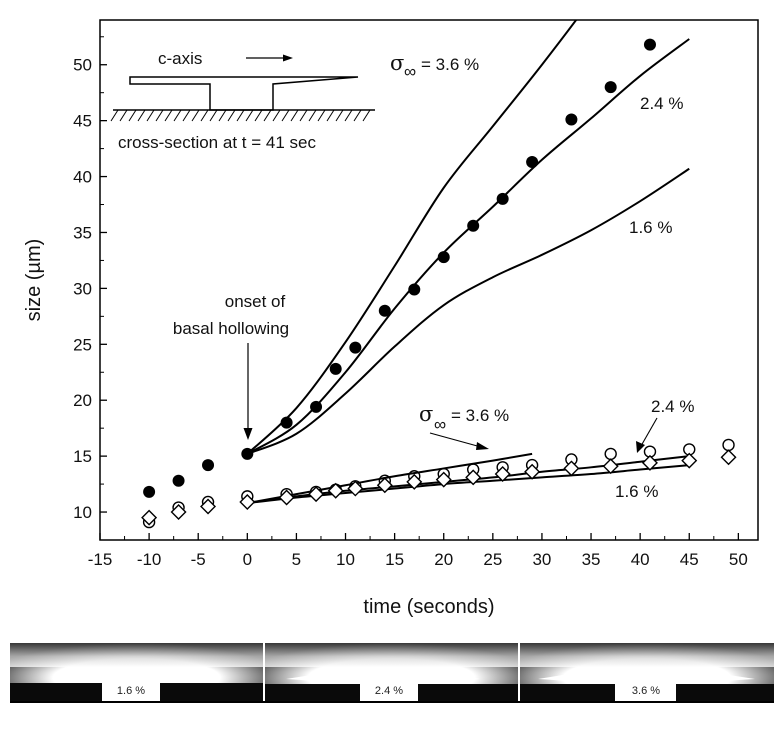 This screenshot has width=784, height=729. I want to click on x-tick-label: -5, so click(198, 559).